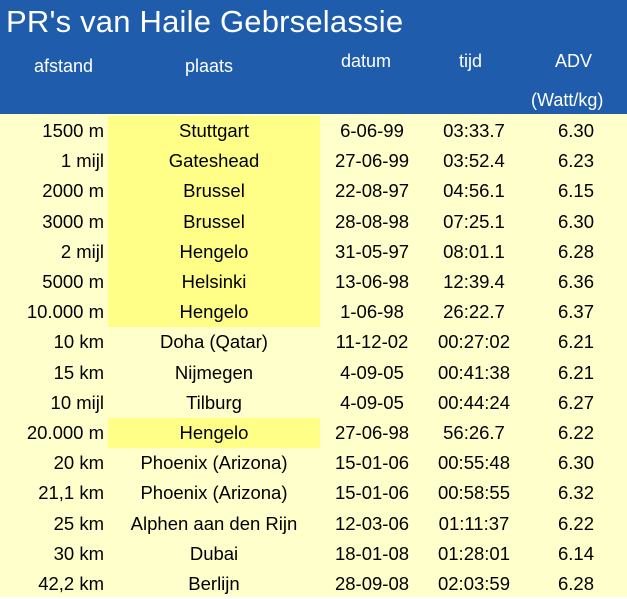  I want to click on cell-date: 28-08-98, so click(372, 221).